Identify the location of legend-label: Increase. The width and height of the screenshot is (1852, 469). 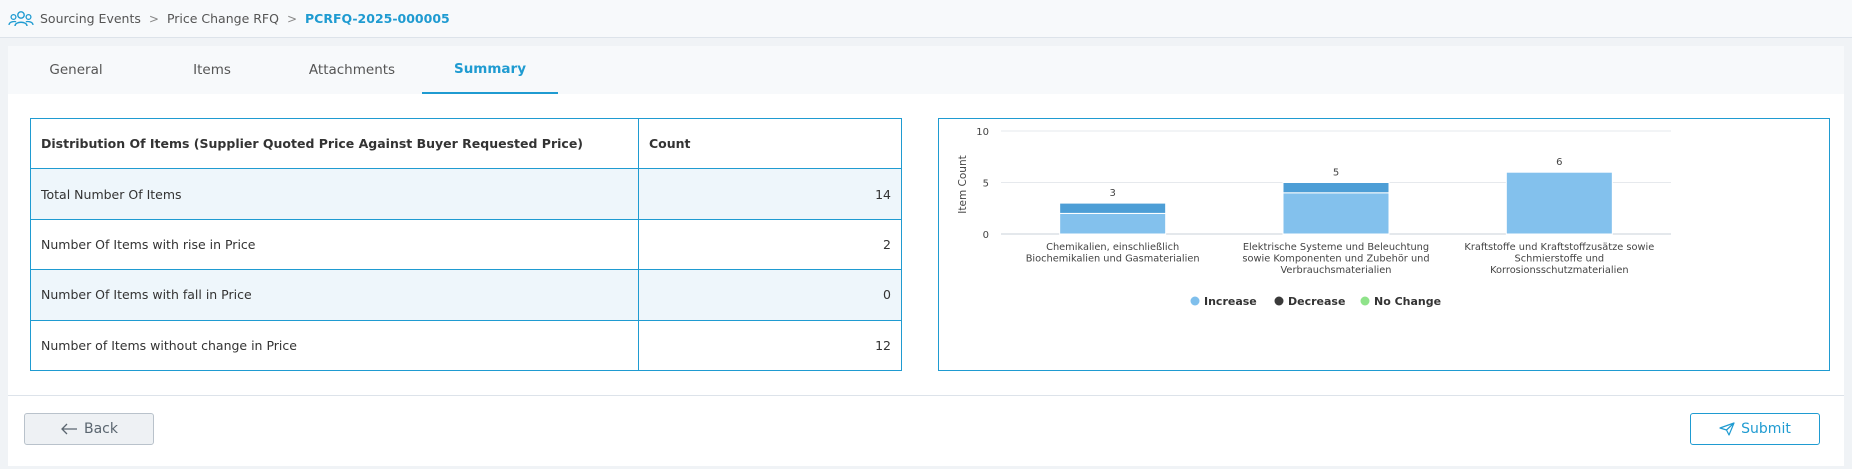
(1230, 301).